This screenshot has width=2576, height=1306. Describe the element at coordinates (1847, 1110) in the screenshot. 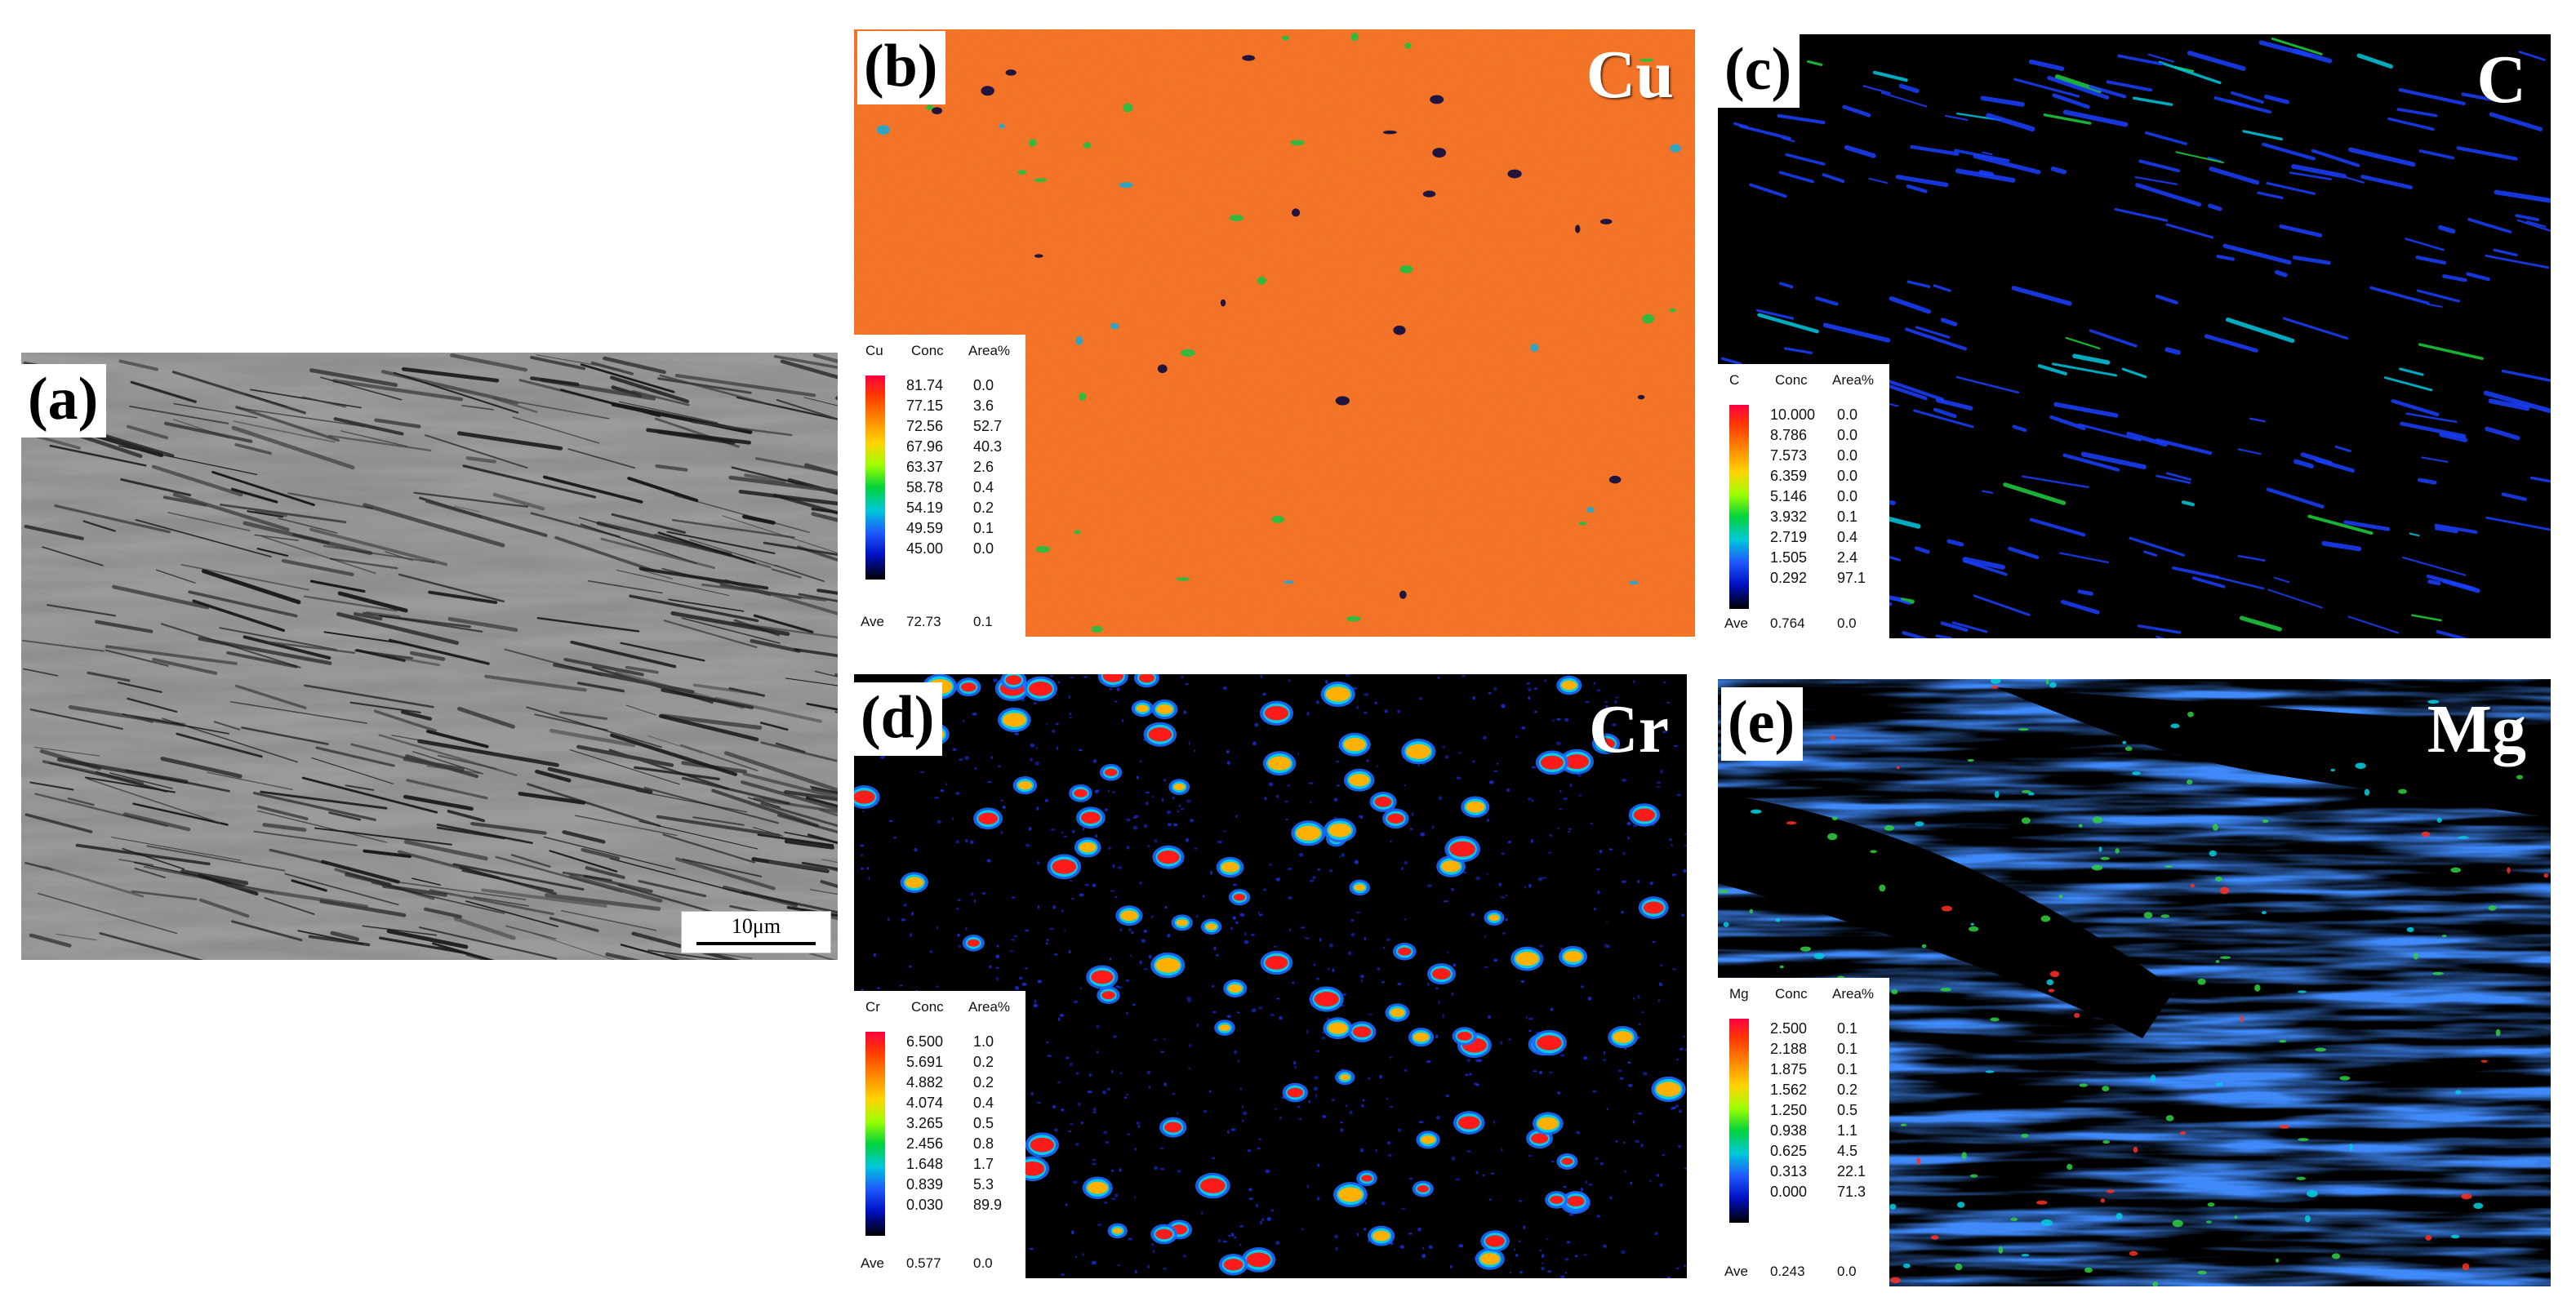

I see `legend-area-value: 0.5` at that location.